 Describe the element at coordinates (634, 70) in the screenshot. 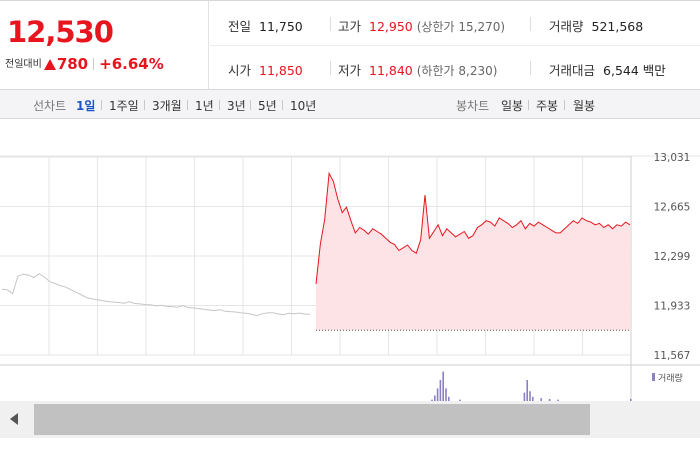

I see `turnover-value: 6,544 백만` at that location.